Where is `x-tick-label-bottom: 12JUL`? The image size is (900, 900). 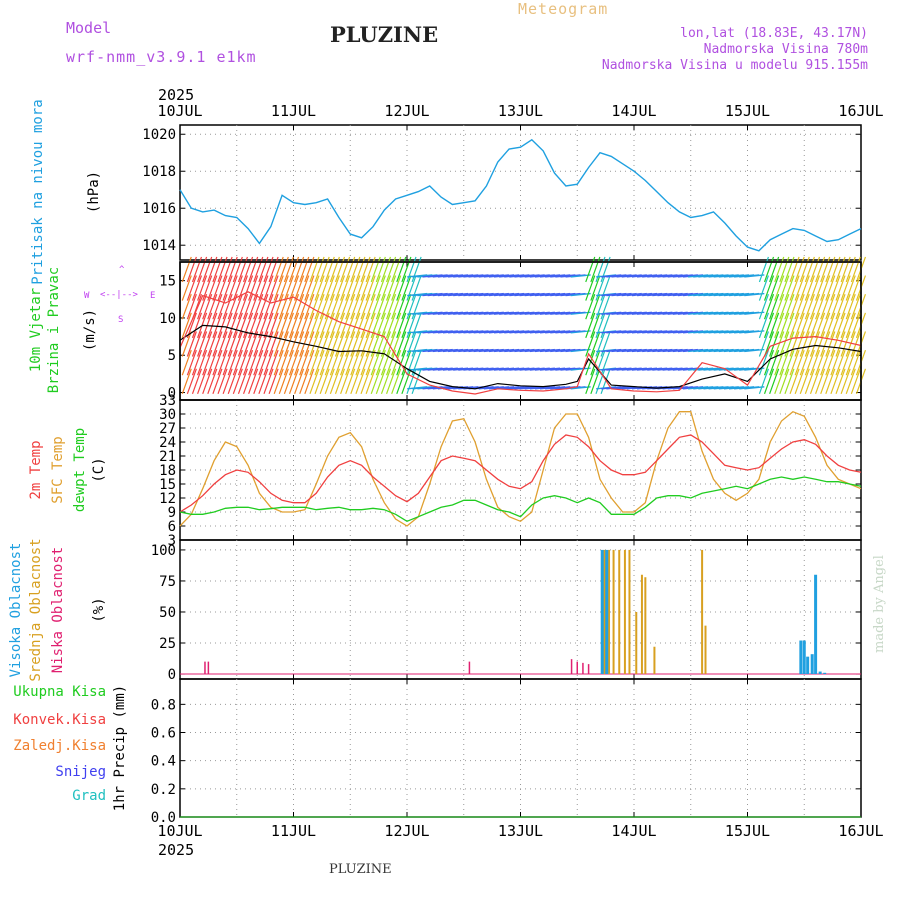 x-tick-label-bottom: 12JUL is located at coordinates (406, 831).